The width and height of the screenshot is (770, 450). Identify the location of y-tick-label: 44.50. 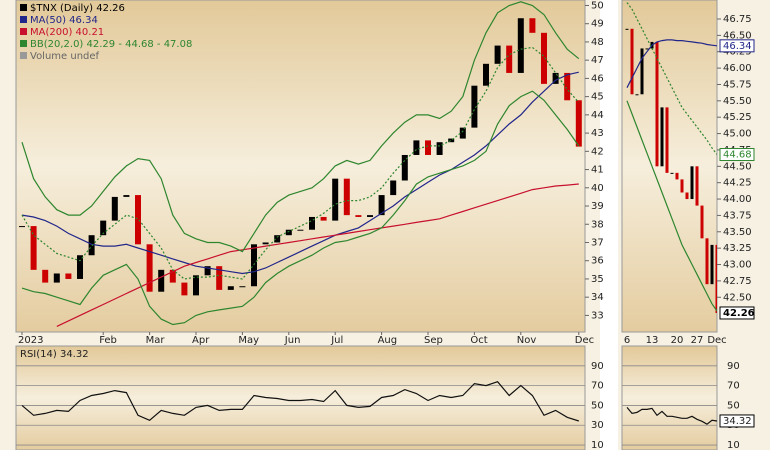
(737, 166).